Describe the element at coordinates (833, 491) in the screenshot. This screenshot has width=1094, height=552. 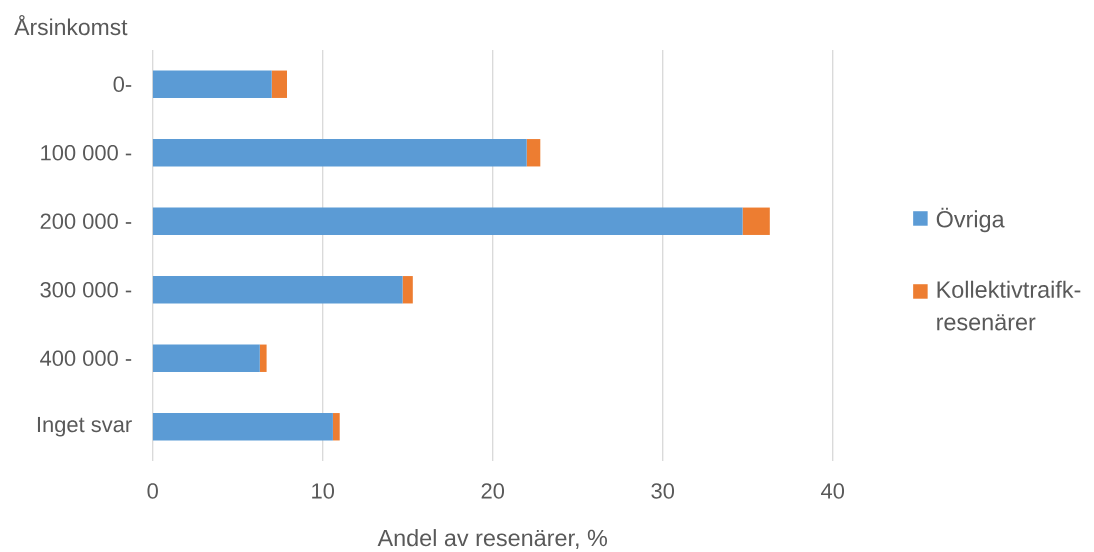
I see `x-tick-label: 40` at that location.